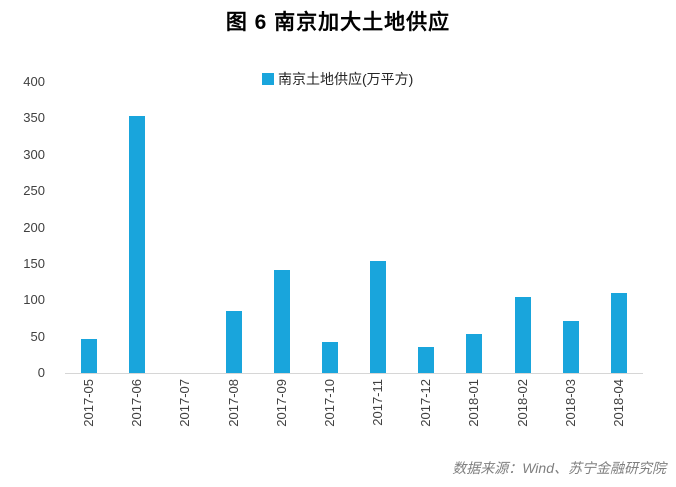  Describe the element at coordinates (34, 81) in the screenshot. I see `y-axis-tick-label: 400` at that location.